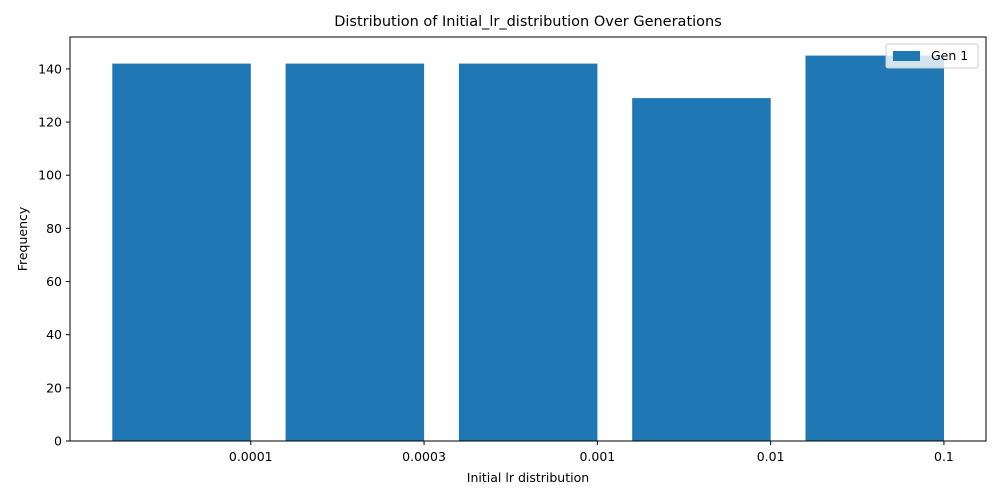 The height and width of the screenshot is (504, 1000). What do you see at coordinates (58, 441) in the screenshot?
I see `y-tick-label-0: 0` at bounding box center [58, 441].